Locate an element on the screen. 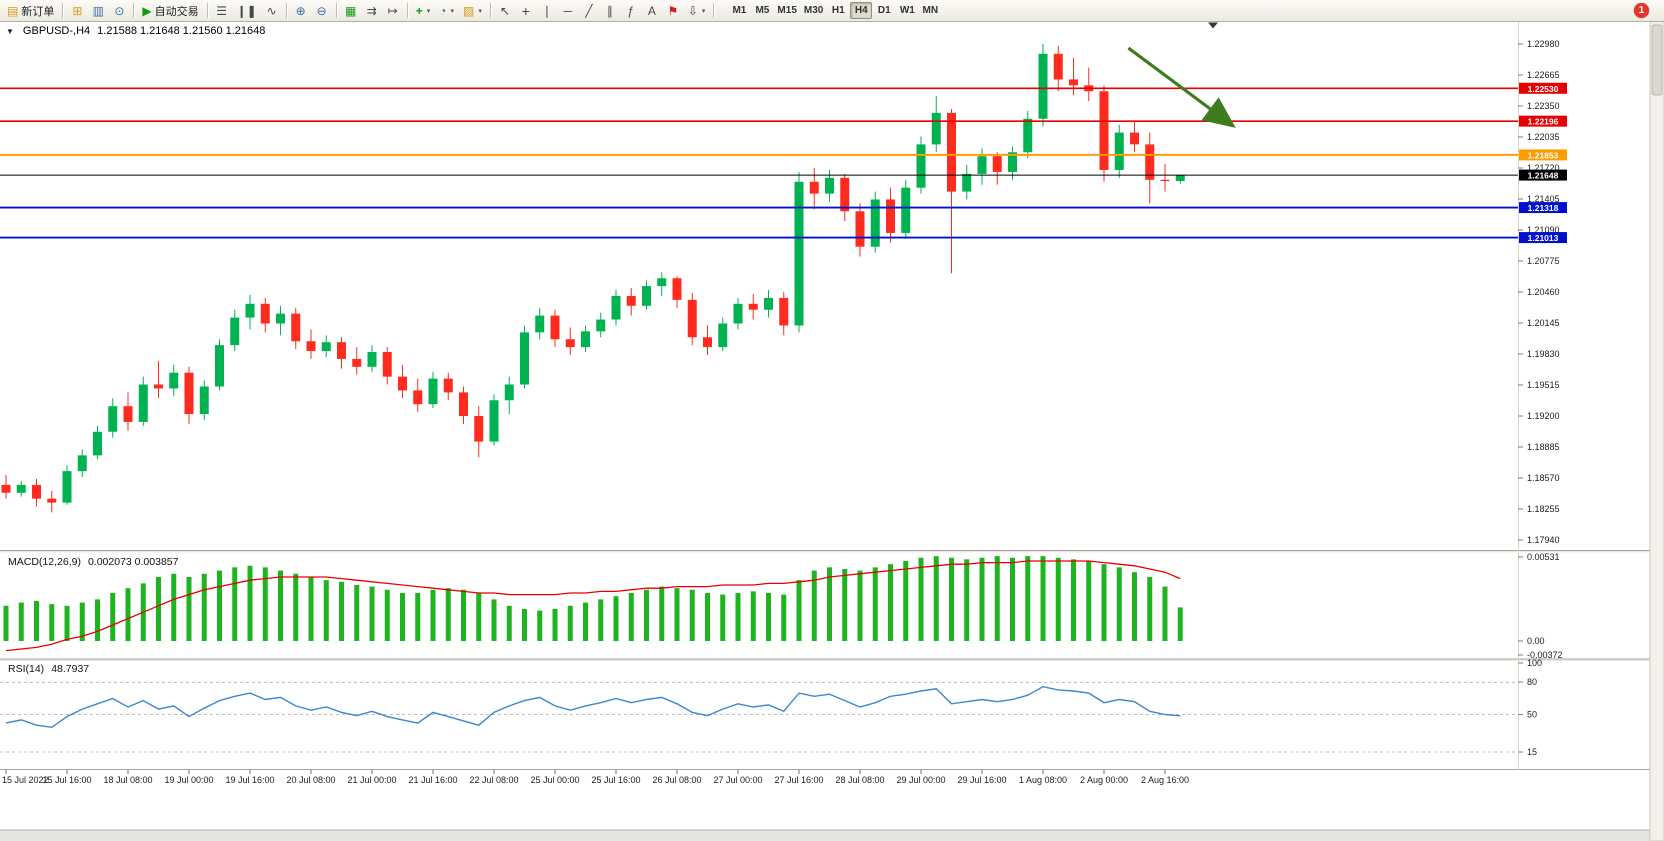 Image resolution: width=1664 pixels, height=841 pixels. new-order-icon: ▤ is located at coordinates (13, 10).